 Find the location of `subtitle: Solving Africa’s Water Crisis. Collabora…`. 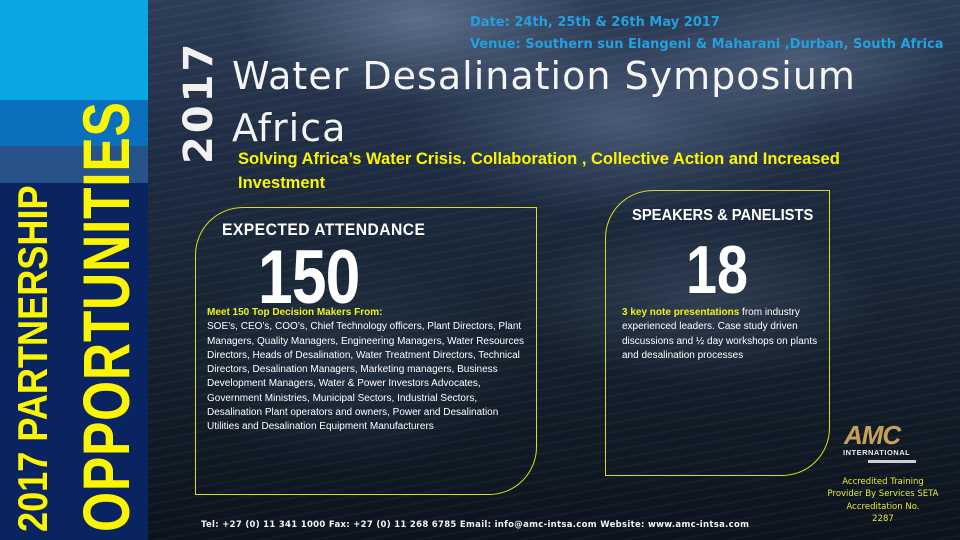

subtitle: Solving Africa’s Water Crisis. Collabora… is located at coordinates (539, 171).